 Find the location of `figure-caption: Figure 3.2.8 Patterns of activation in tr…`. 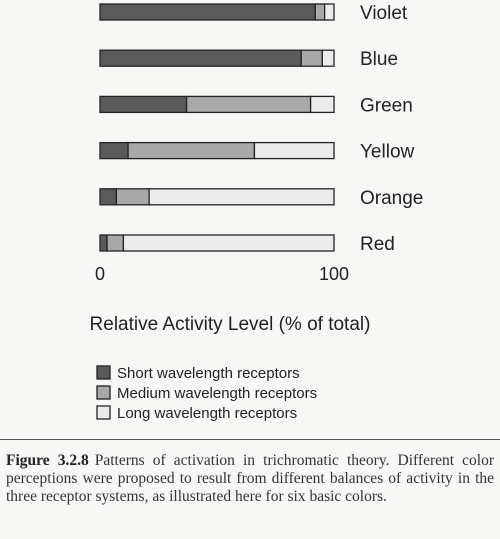

figure-caption: Figure 3.2.8 Patterns of activation in tr… is located at coordinates (250, 479).